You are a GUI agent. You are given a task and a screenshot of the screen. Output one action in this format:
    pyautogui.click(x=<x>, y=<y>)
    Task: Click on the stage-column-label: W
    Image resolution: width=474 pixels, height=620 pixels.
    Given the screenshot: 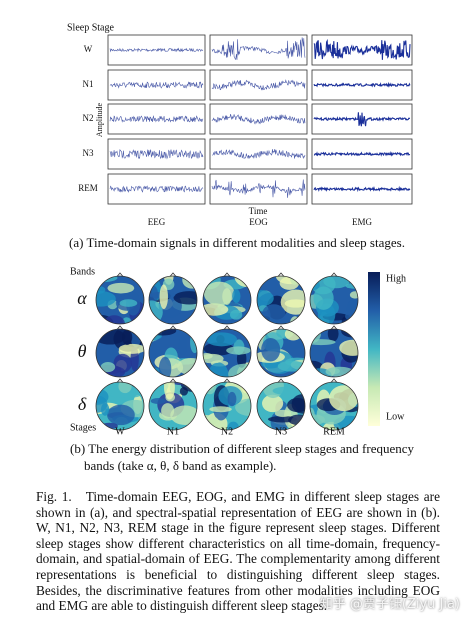 What is the action you would take?
    pyautogui.click(x=120, y=431)
    